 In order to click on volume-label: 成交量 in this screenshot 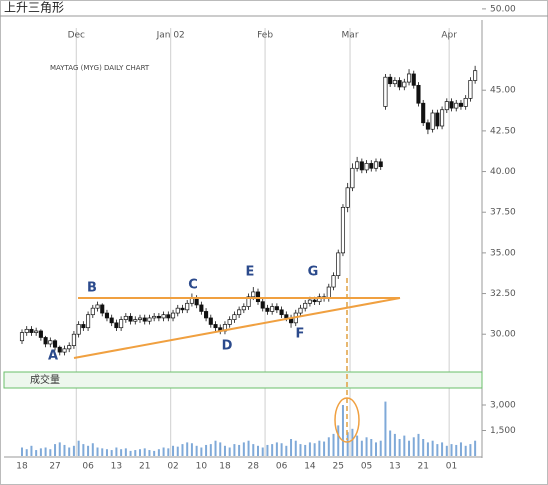, I will do `click(45, 379)`.